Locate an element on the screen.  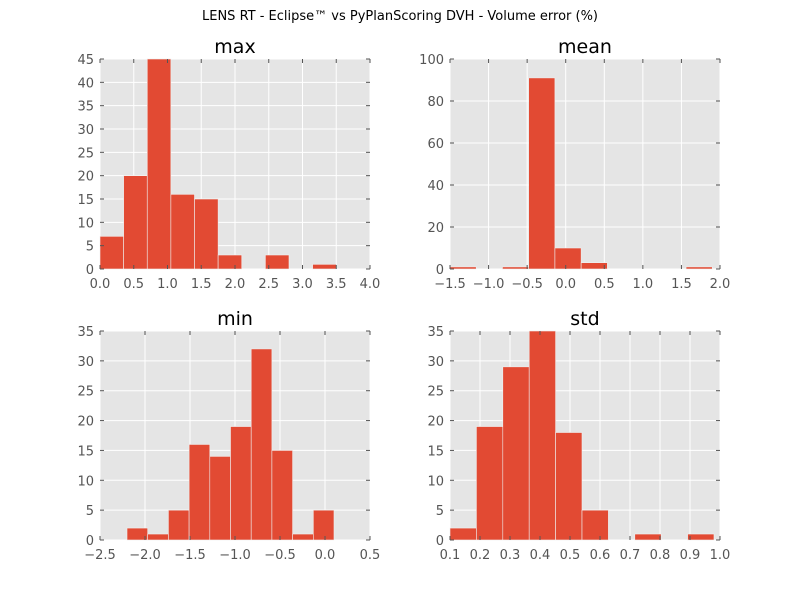
x-tick-label: 0.3 is located at coordinates (510, 555).